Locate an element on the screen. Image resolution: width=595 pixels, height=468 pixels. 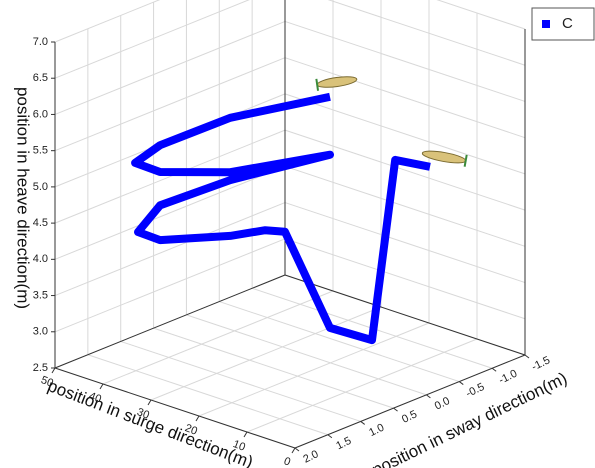
x-tick-label: 10 is located at coordinates (239, 446).